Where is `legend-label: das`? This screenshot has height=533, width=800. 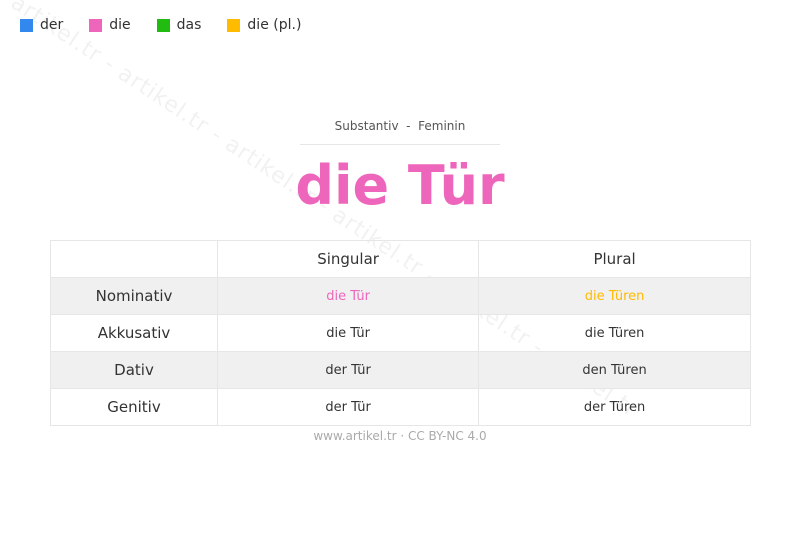
legend-label: das is located at coordinates (189, 25).